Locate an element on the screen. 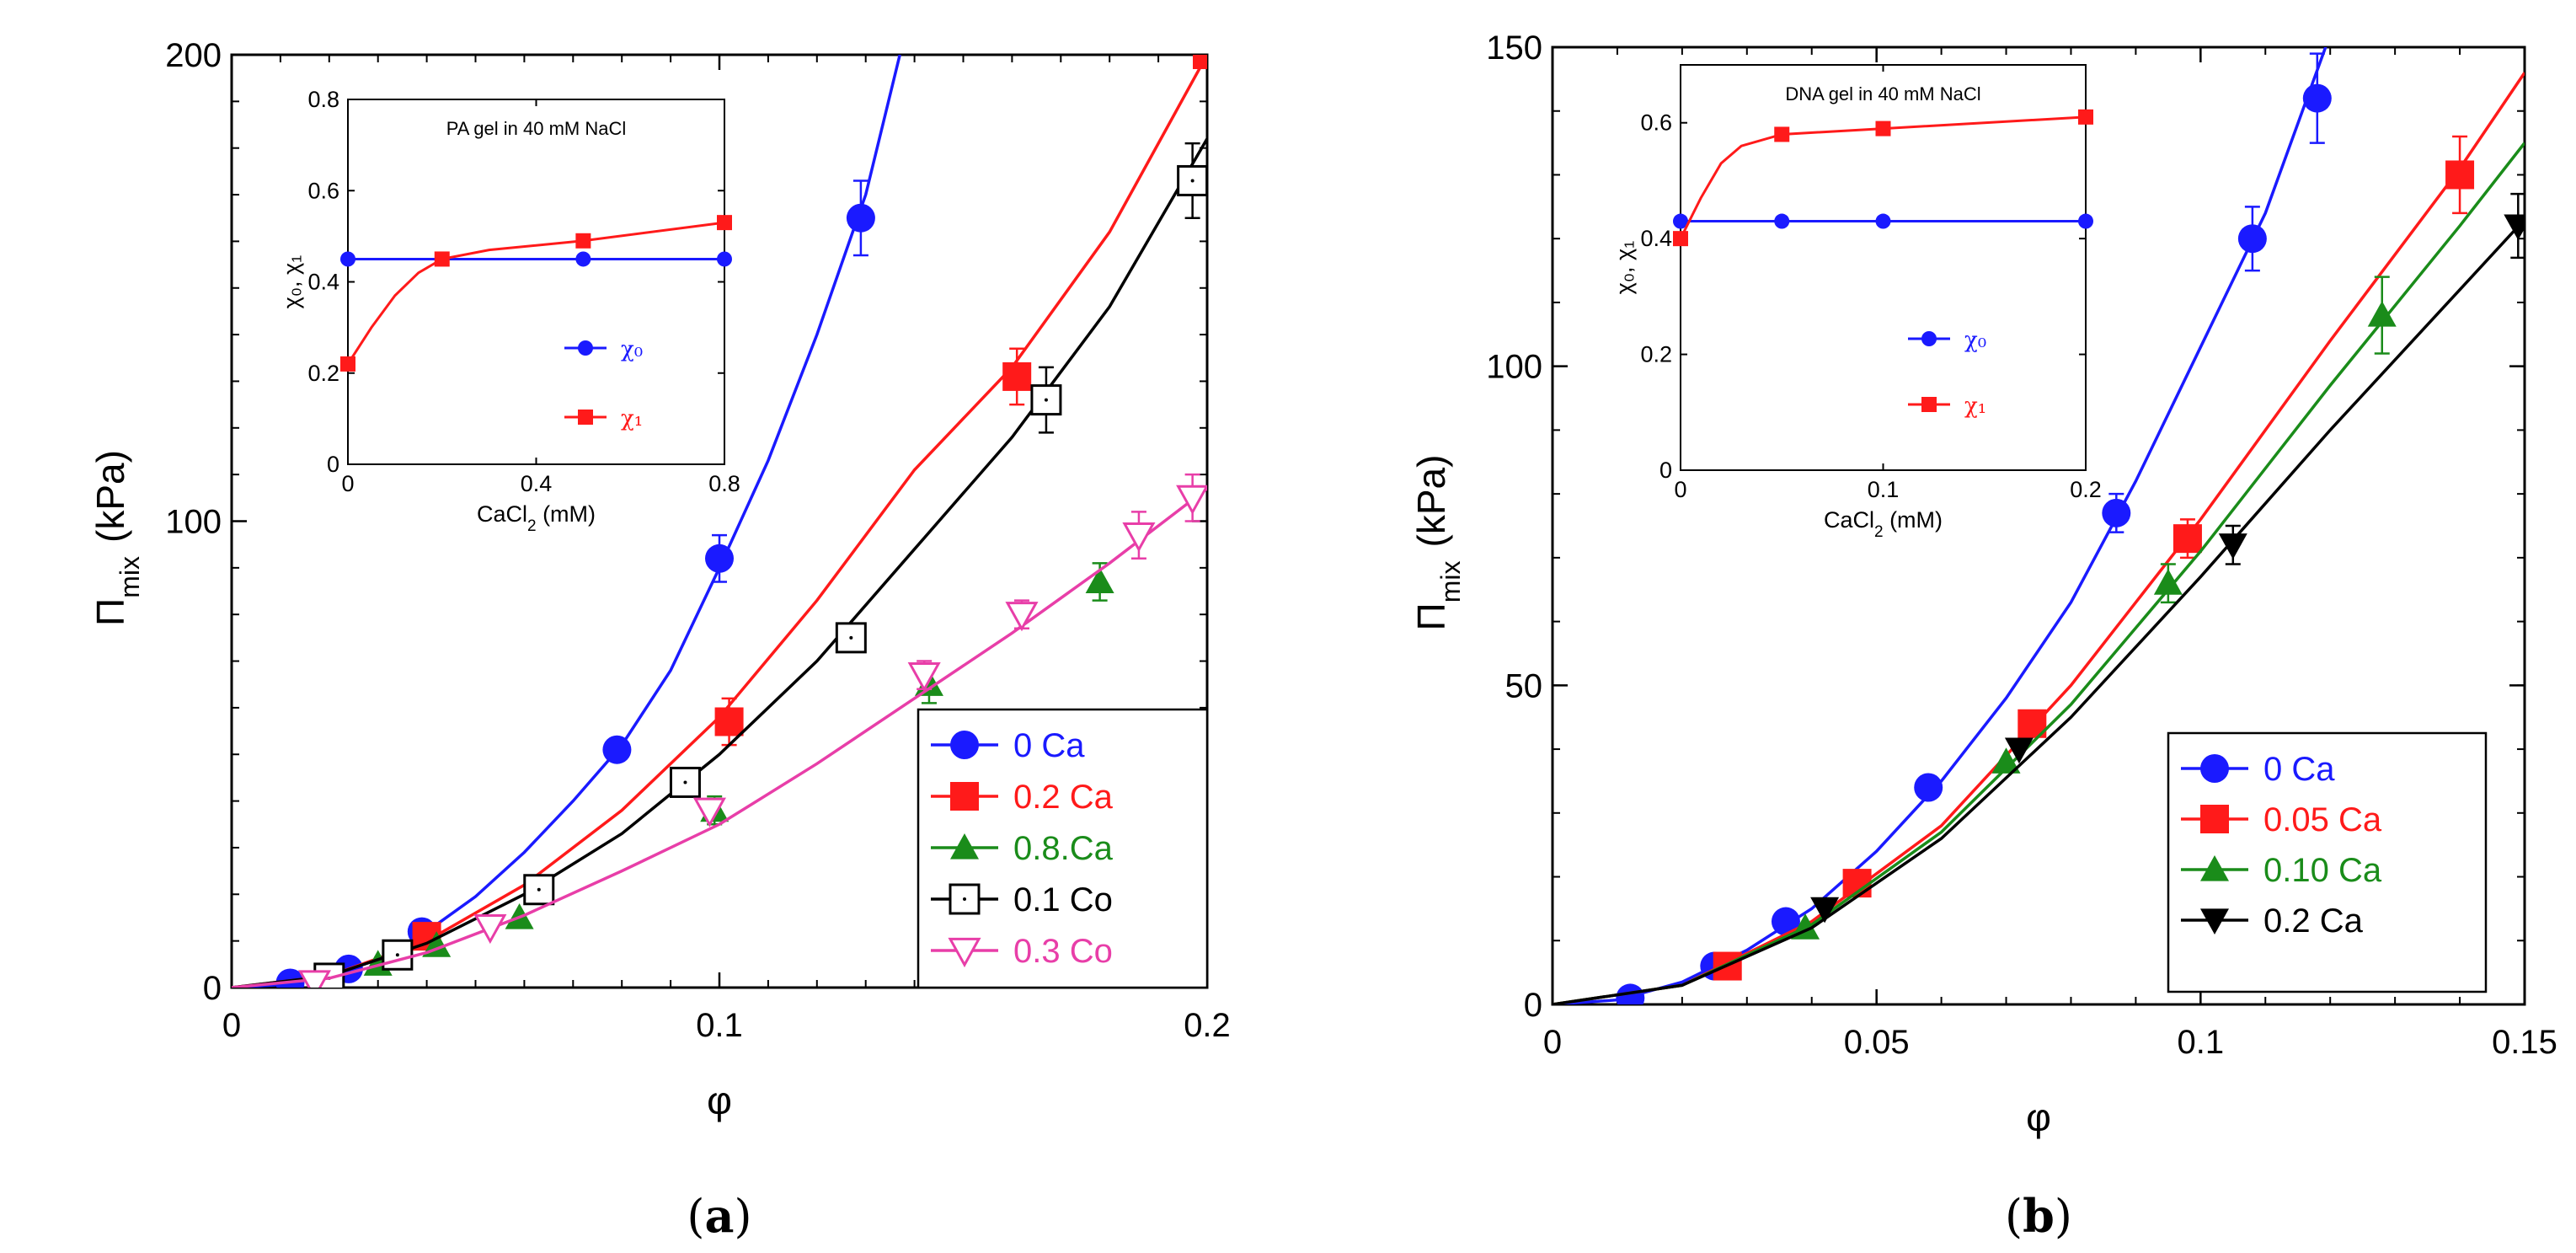  inset-legend-label: χ₁ is located at coordinates (1975, 406).